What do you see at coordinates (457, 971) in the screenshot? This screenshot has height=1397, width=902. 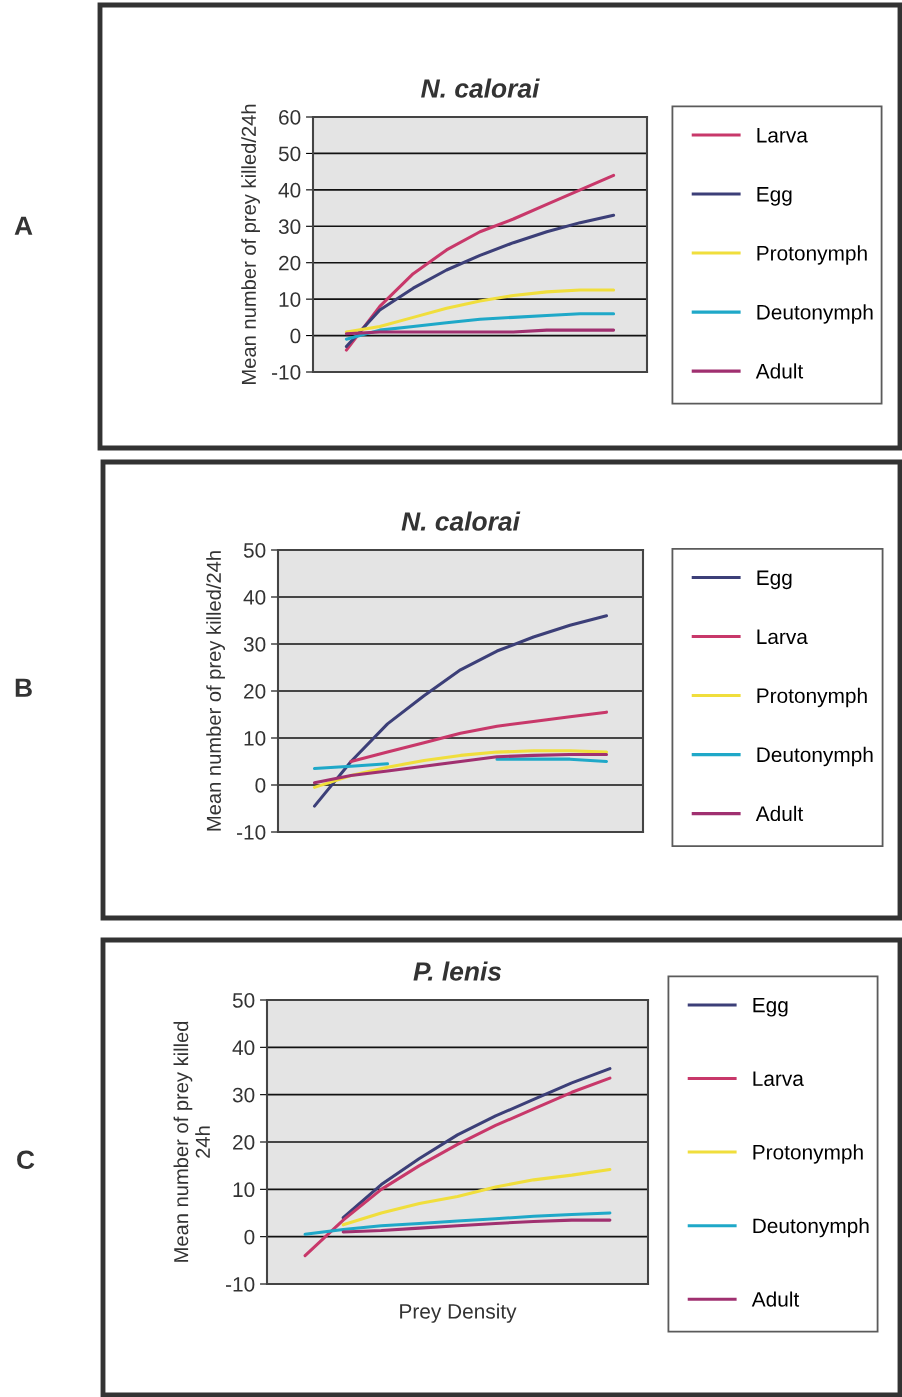 I see `chart-title: P. lenis` at bounding box center [457, 971].